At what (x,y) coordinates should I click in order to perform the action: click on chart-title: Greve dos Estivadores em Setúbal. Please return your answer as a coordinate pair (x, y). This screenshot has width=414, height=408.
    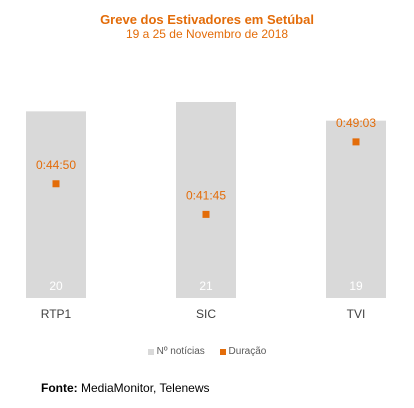
    Looking at the image, I should click on (207, 19).